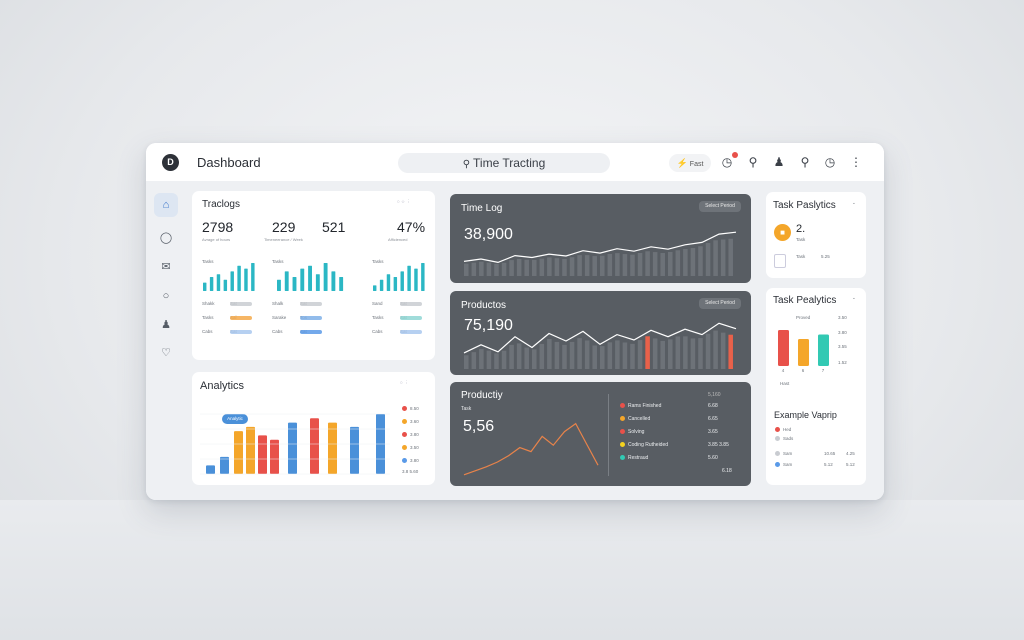  What do you see at coordinates (404, 201) in the screenshot?
I see `card-controls-icon: ○ ☆ ⋮` at bounding box center [404, 201].